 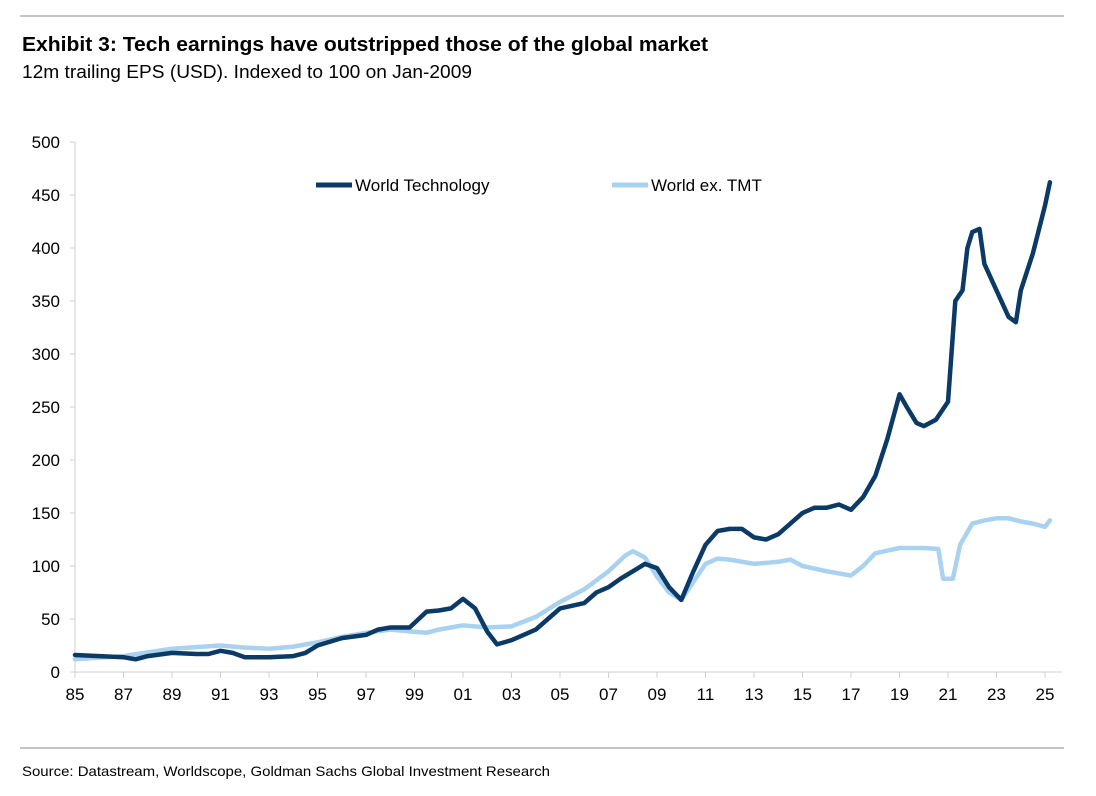 What do you see at coordinates (46, 248) in the screenshot?
I see `y-tick-label: 400` at bounding box center [46, 248].